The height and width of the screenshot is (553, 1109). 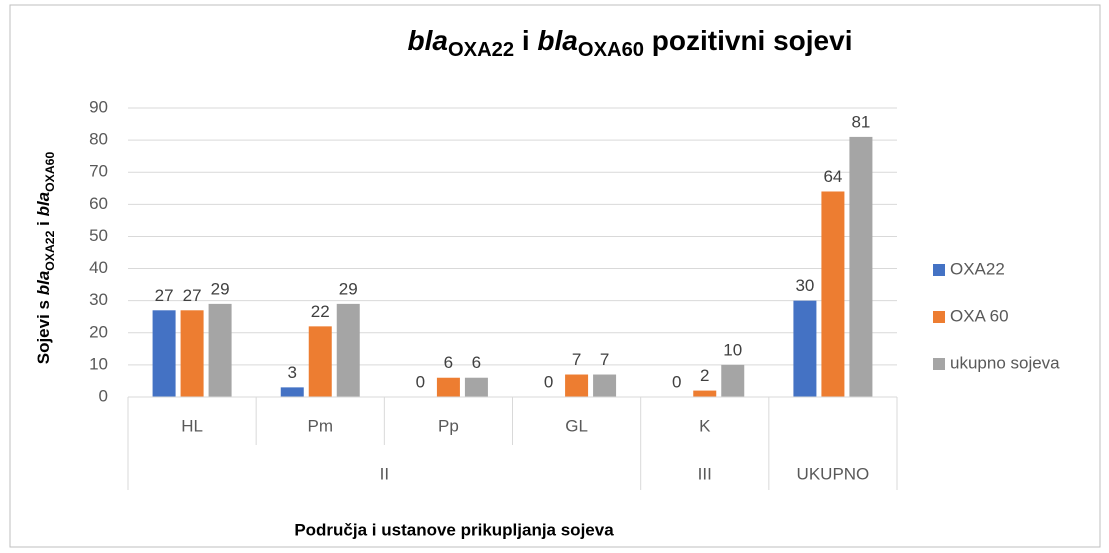 I want to click on title-part: OXA22, so click(x=481, y=50).